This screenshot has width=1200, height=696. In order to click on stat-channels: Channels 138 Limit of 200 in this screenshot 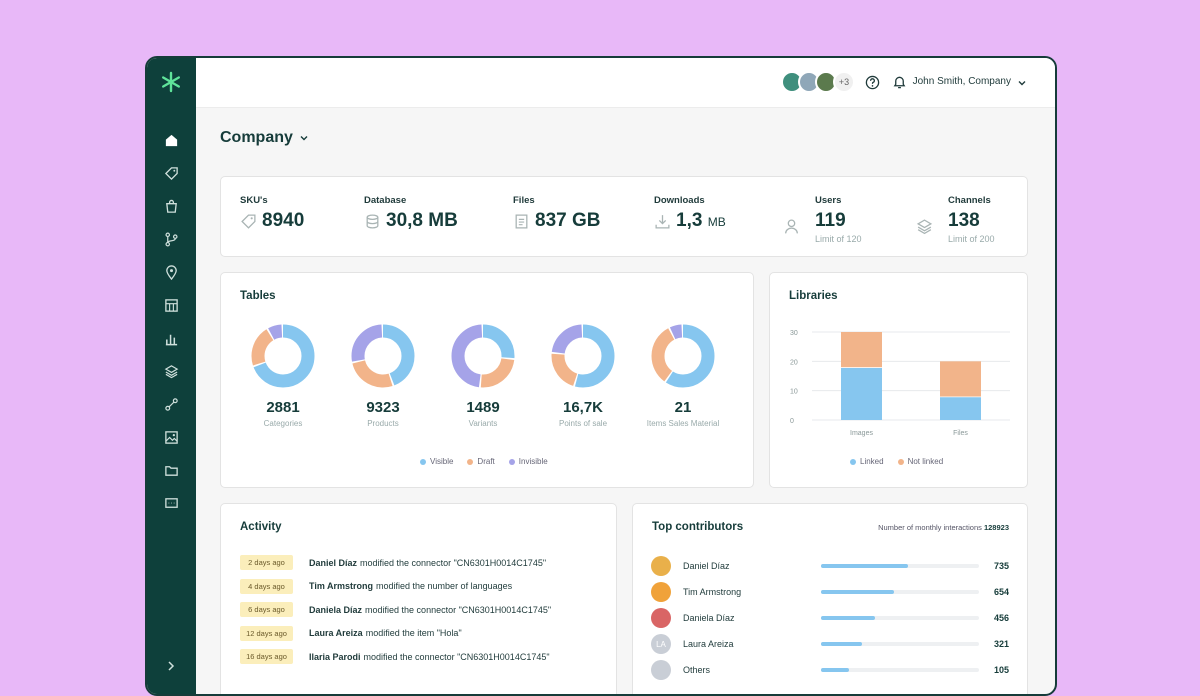, I will do `click(955, 219)`.